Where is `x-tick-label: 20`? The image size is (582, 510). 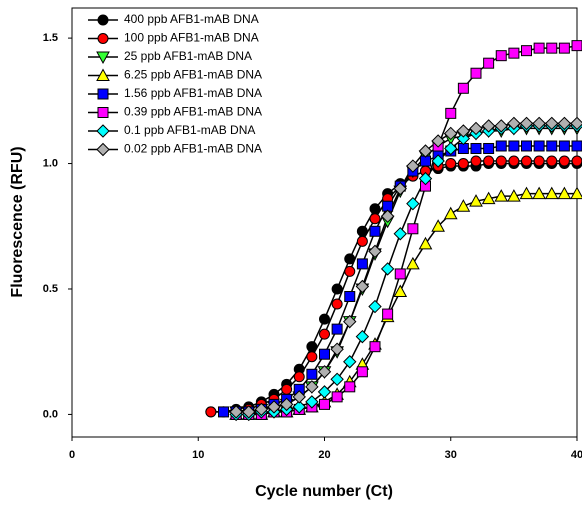 x-tick-label: 20 is located at coordinates (324, 455).